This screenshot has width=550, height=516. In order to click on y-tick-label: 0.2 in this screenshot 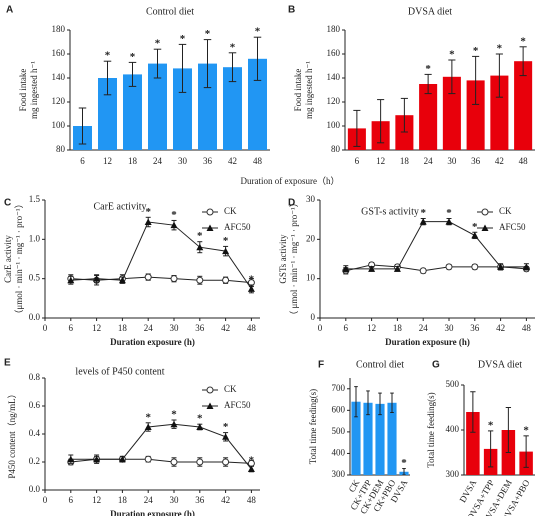, I will do `click(34, 461)`.